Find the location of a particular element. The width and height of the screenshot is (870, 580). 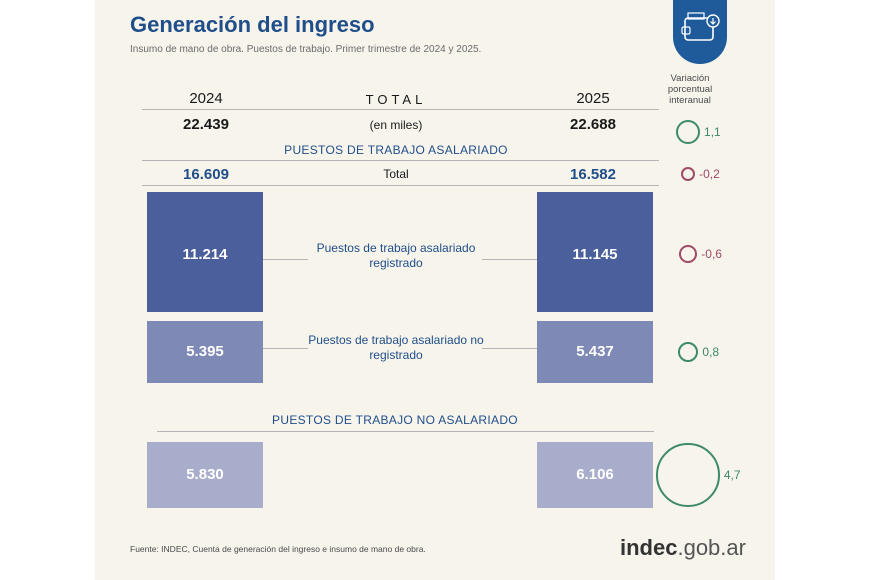

indec-brand: indec.gob.ar is located at coordinates (683, 548).